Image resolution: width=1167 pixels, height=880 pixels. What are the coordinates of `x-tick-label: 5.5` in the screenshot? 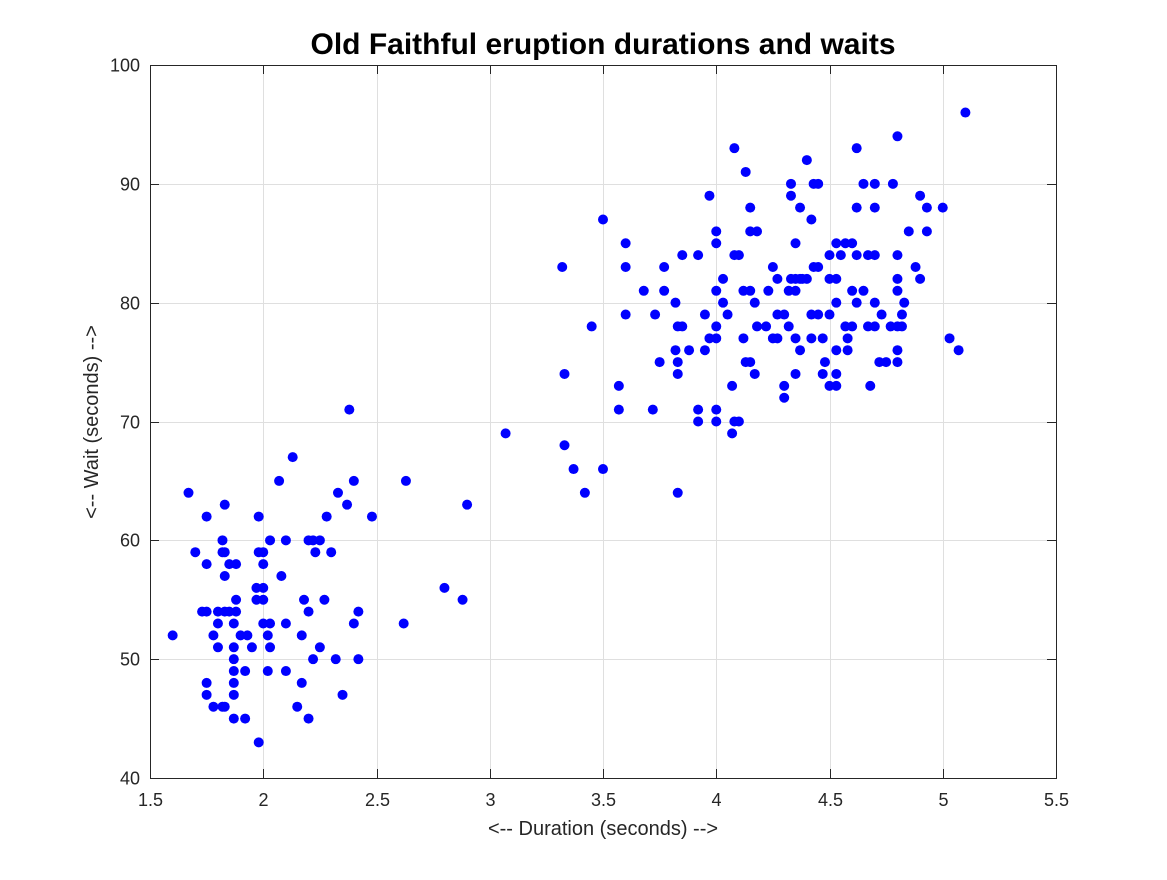 It's located at (1056, 800).